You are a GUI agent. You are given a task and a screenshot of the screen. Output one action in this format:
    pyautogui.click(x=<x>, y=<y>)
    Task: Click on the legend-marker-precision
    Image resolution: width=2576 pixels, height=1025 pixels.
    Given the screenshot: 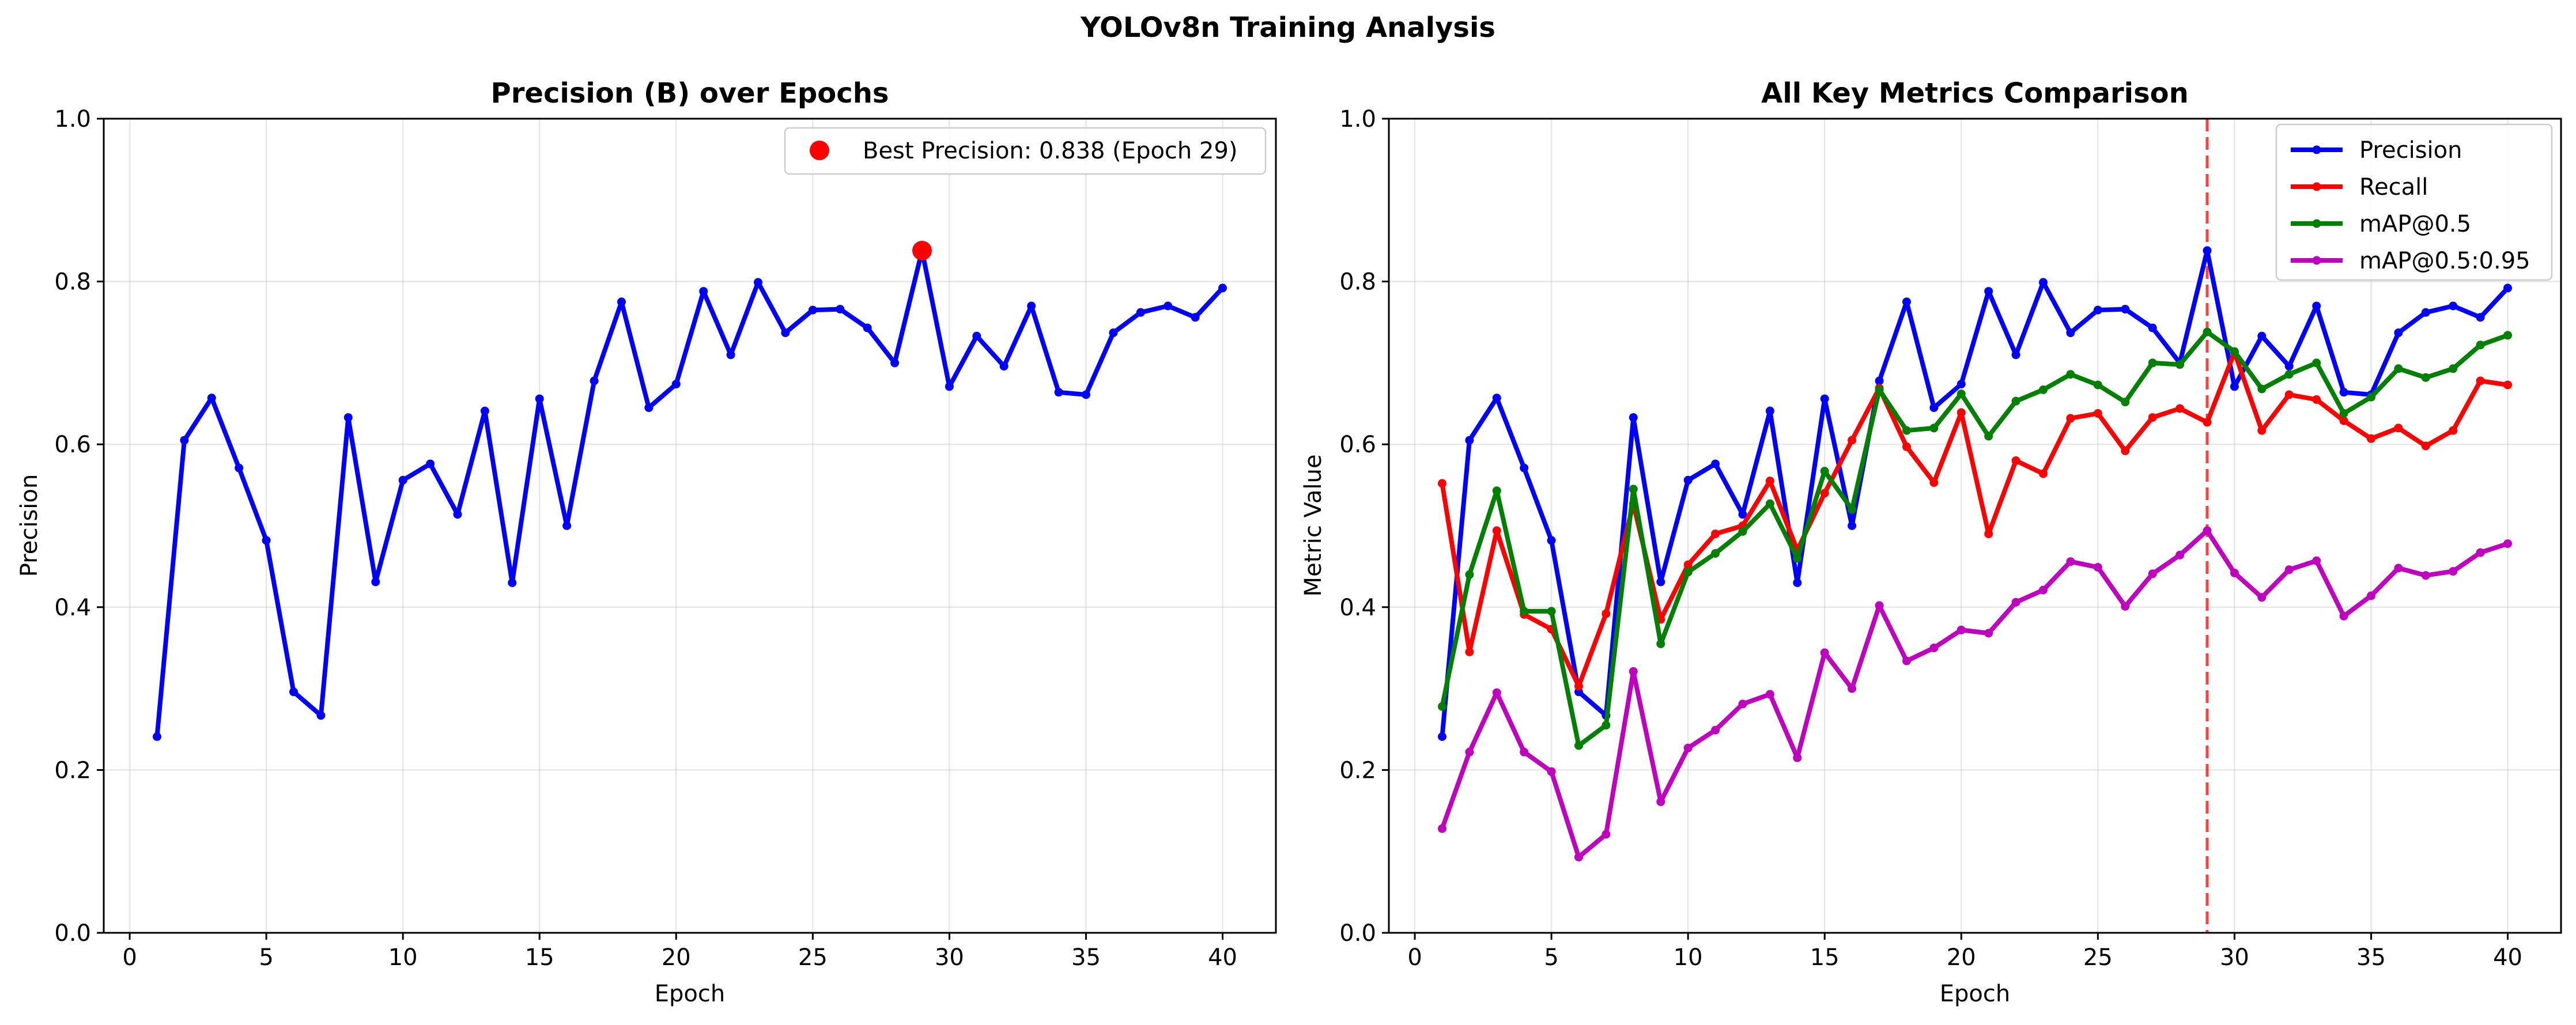 What is the action you would take?
    pyautogui.click(x=2316, y=149)
    